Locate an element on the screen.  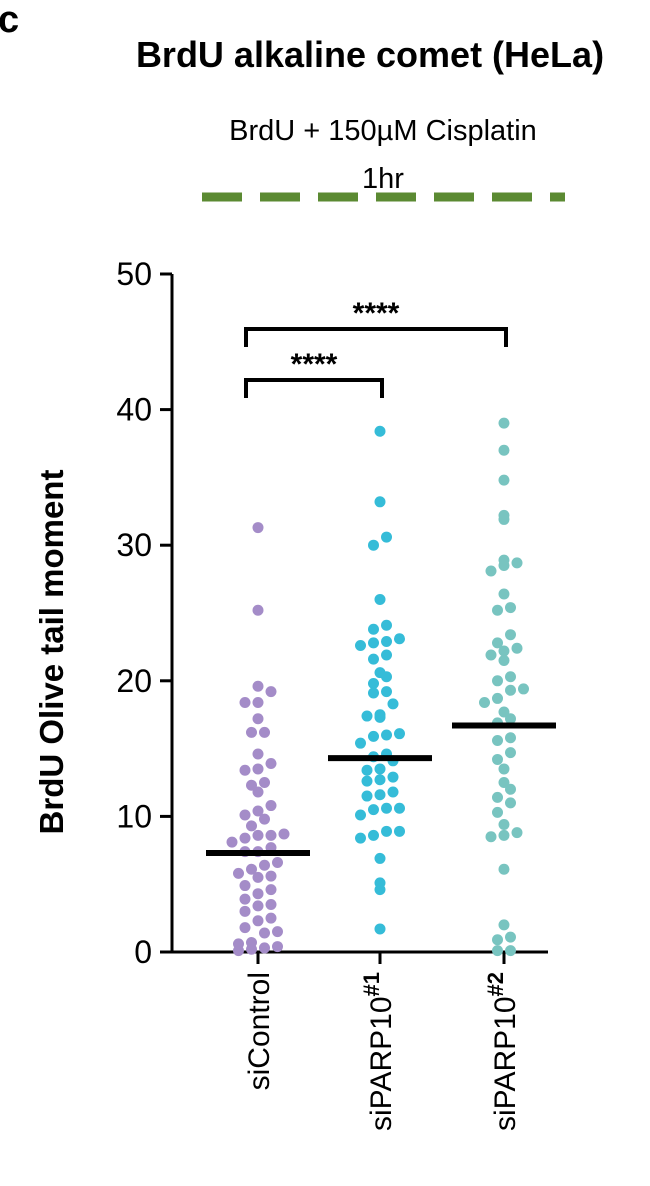
x-category-label: siPARP10#2 is located at coordinates (502, 1051).